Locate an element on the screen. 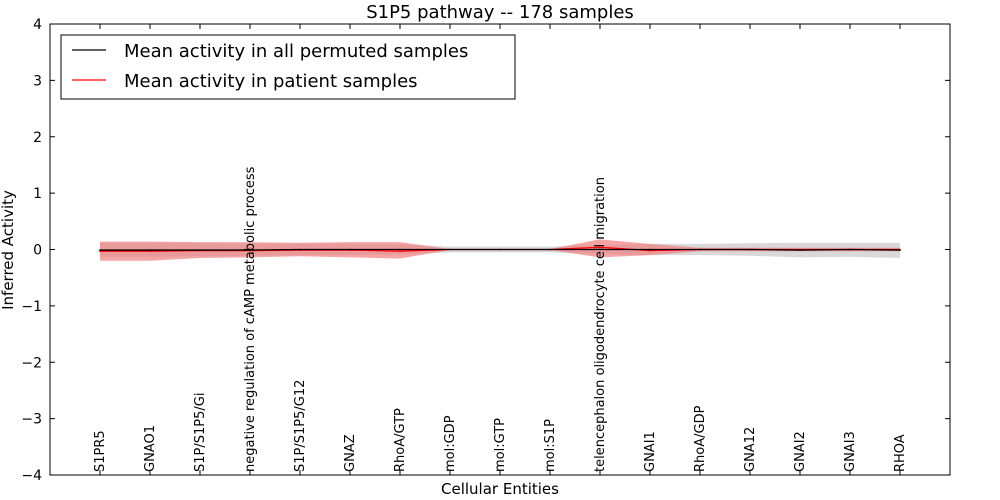 The width and height of the screenshot is (1000, 500). category-label-0: S1PR5 is located at coordinates (100, 451).